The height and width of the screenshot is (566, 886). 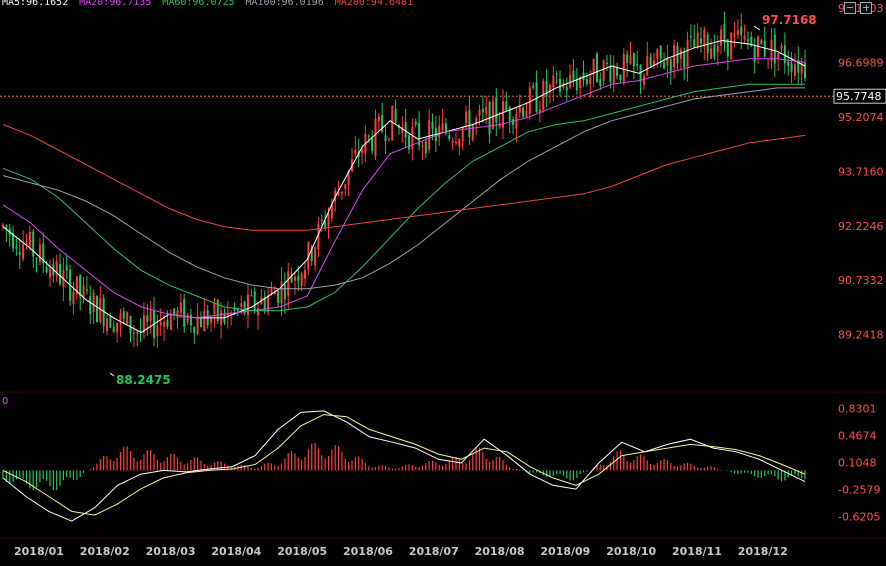 What do you see at coordinates (859, 96) in the screenshot?
I see `last-price-label: 95.7748` at bounding box center [859, 96].